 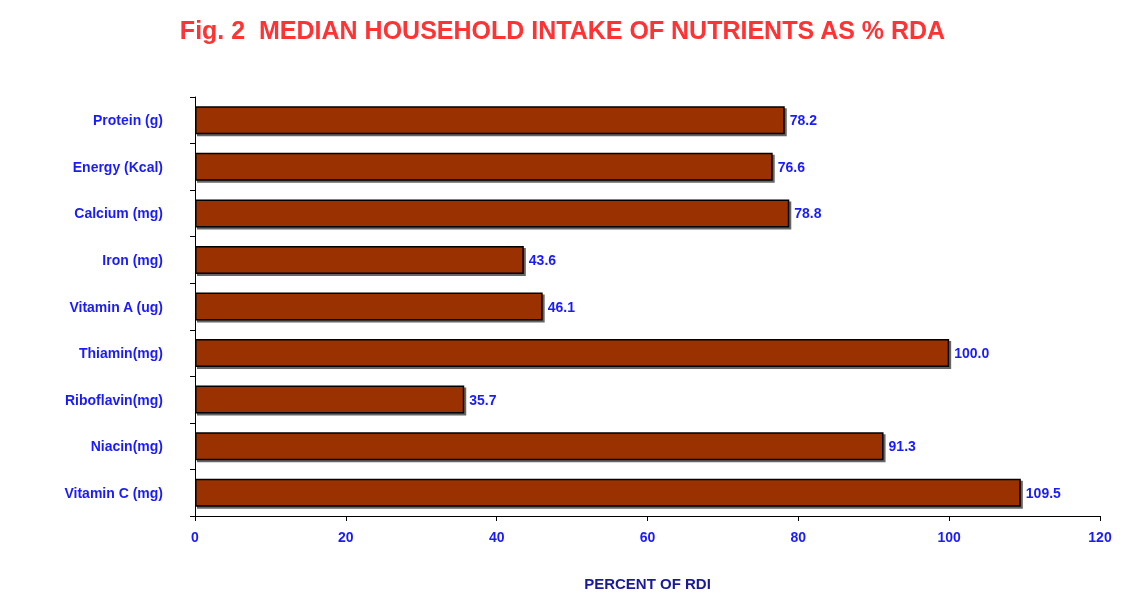 What do you see at coordinates (1043, 492) in the screenshot?
I see `data-label: 109.5` at bounding box center [1043, 492].